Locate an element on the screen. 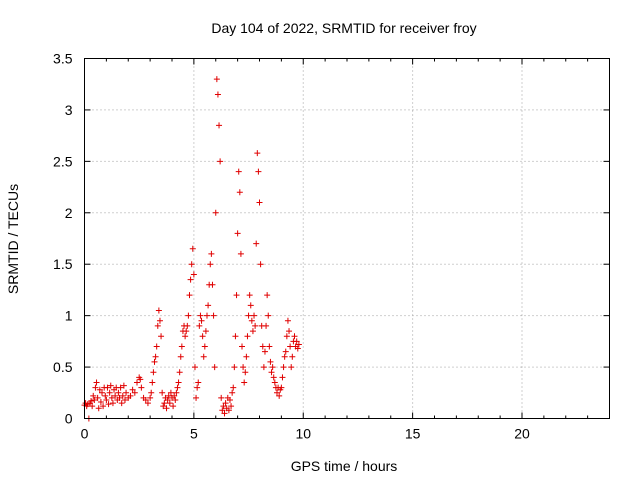  y-tick-label: 1.5 is located at coordinates (63, 264).